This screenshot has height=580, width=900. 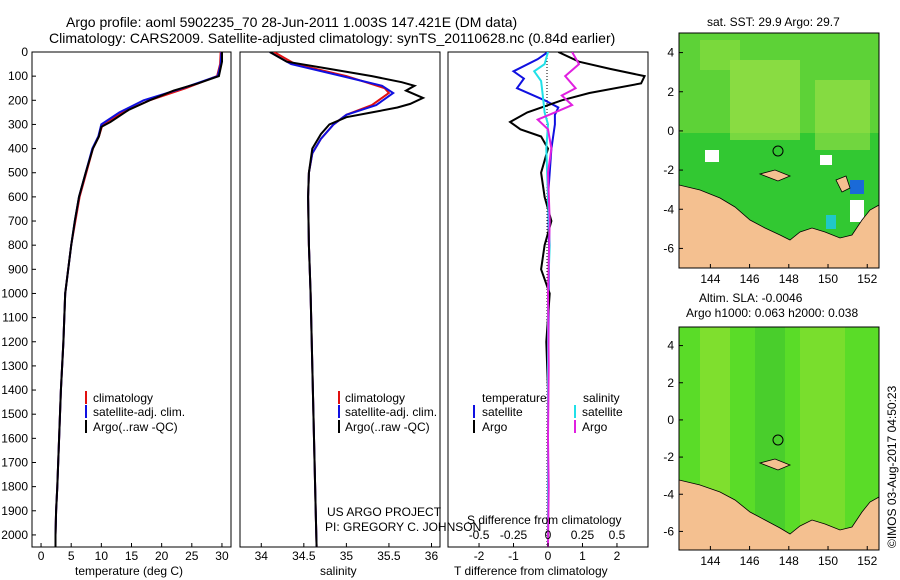 What do you see at coordinates (192, 556) in the screenshot?
I see `x-tick-label: 25` at bounding box center [192, 556].